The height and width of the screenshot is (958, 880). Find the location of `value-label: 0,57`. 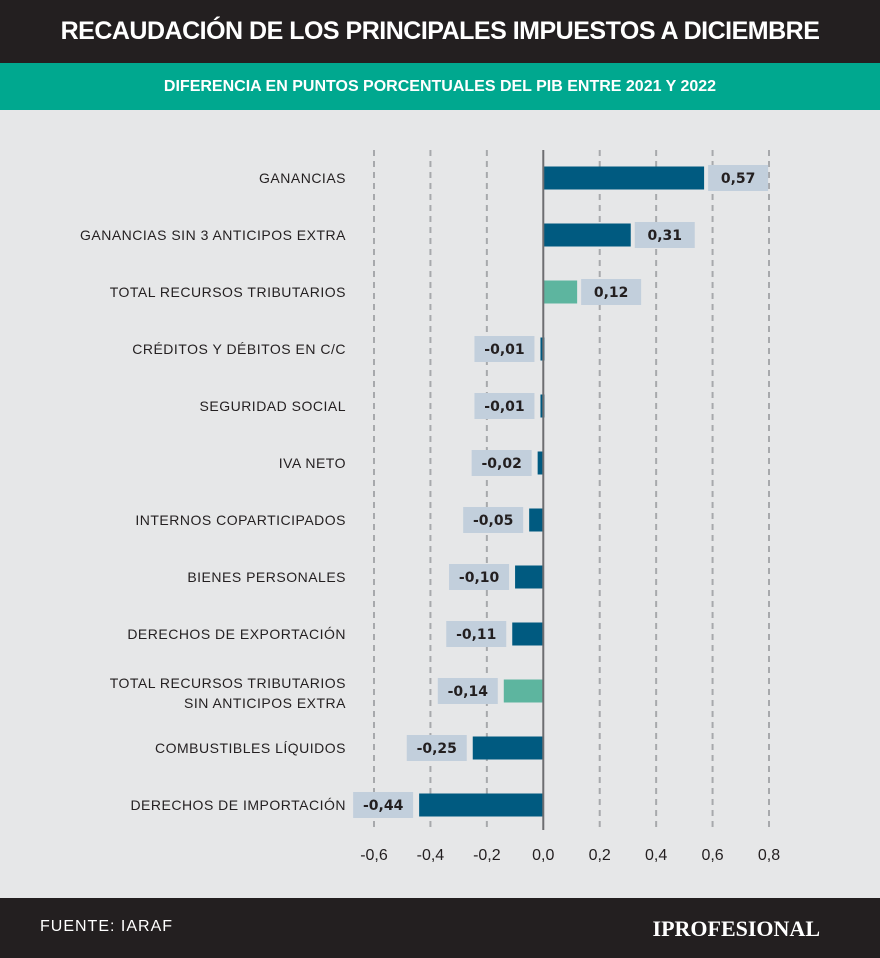

value-label: 0,57 is located at coordinates (738, 179).